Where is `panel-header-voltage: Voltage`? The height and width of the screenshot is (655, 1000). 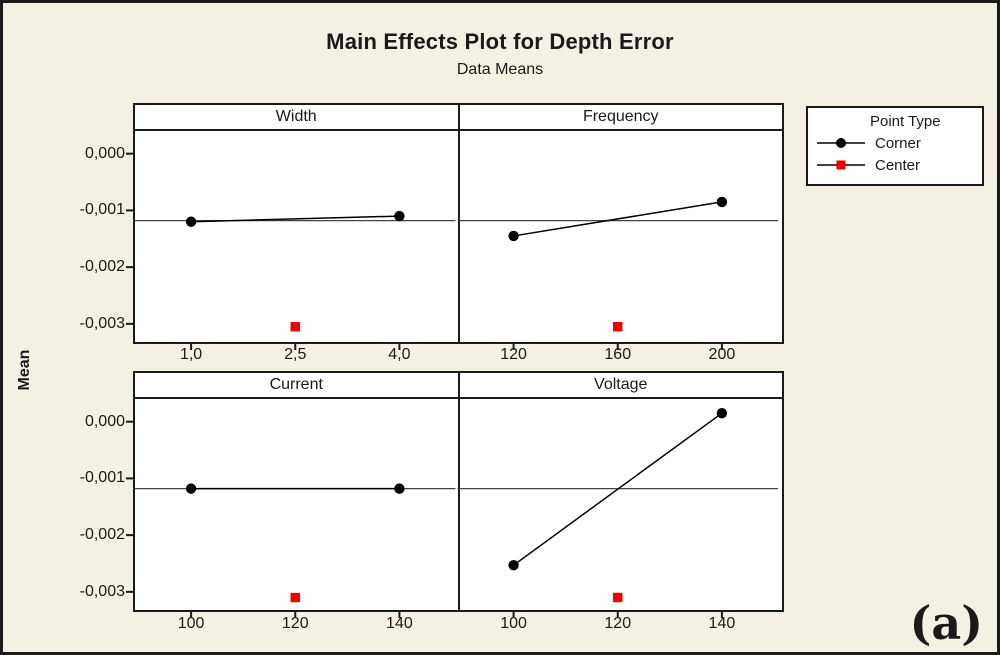
panel-header-voltage: Voltage is located at coordinates (620, 385).